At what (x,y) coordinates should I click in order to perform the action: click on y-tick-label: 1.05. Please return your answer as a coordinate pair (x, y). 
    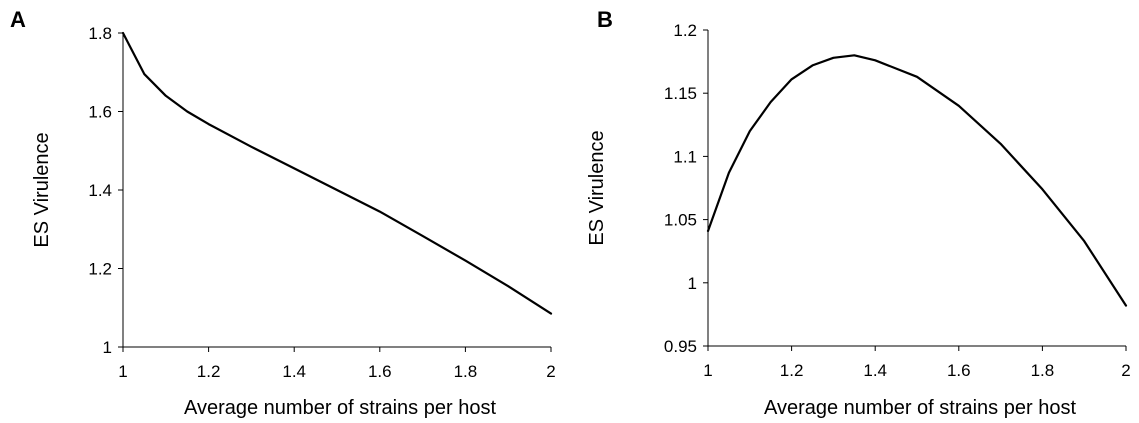
    Looking at the image, I should click on (680, 220).